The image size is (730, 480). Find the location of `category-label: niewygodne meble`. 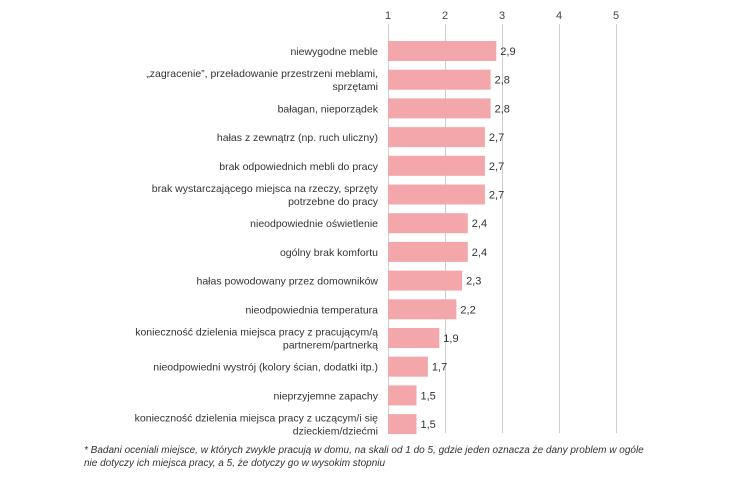

category-label: niewygodne meble is located at coordinates (334, 52).